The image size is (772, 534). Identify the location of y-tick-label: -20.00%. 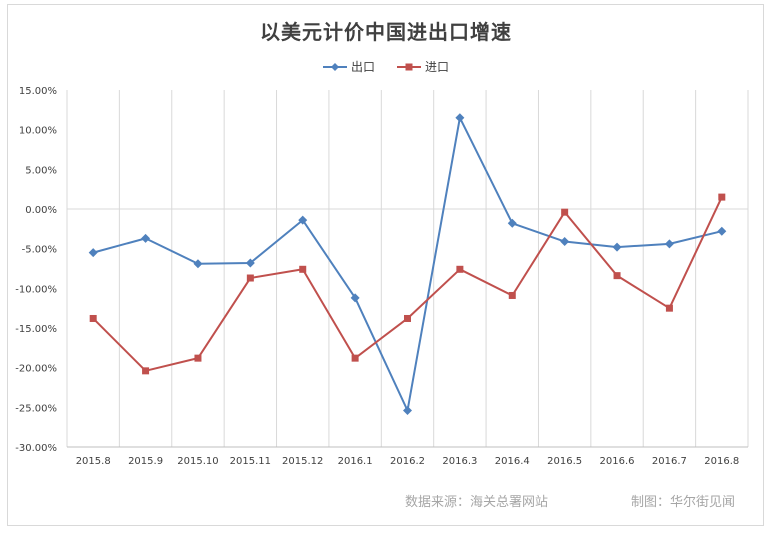
(36, 369).